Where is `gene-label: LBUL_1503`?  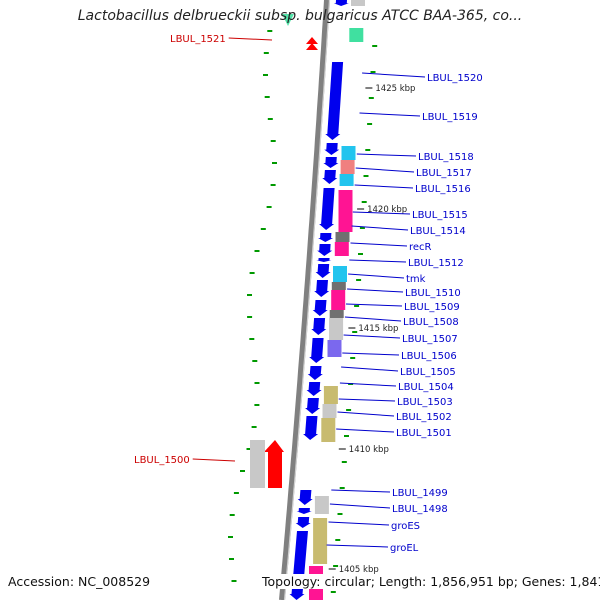
gene-label: LBUL_1503 is located at coordinates (425, 402).